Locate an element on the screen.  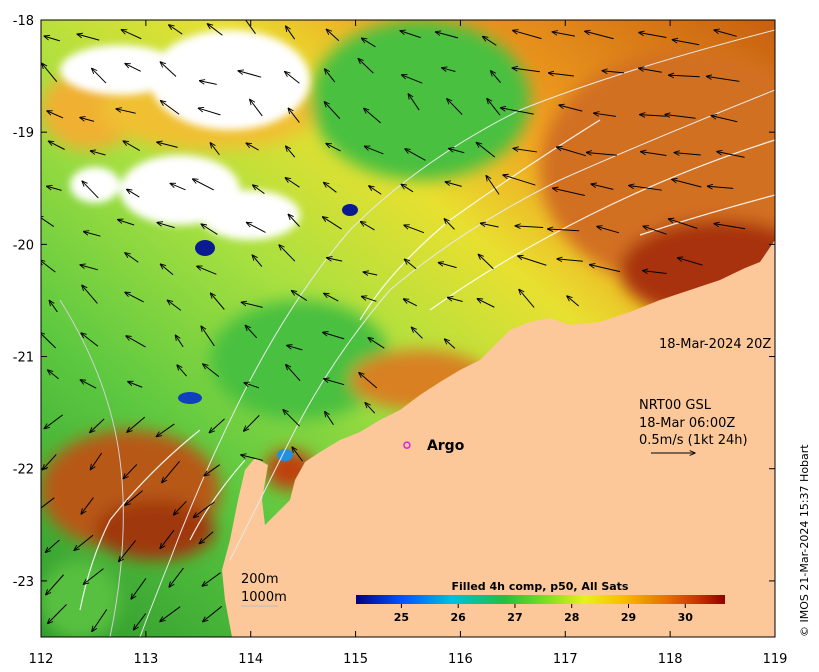
colorbar-tick-label: 27 is located at coordinates (514, 617).